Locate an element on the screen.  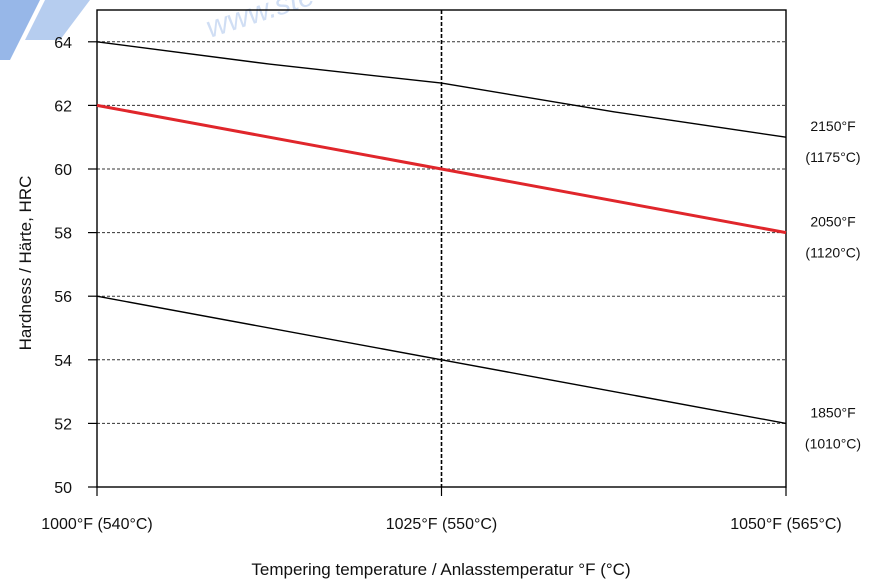
y-tick-label: 60 is located at coordinates (63, 170).